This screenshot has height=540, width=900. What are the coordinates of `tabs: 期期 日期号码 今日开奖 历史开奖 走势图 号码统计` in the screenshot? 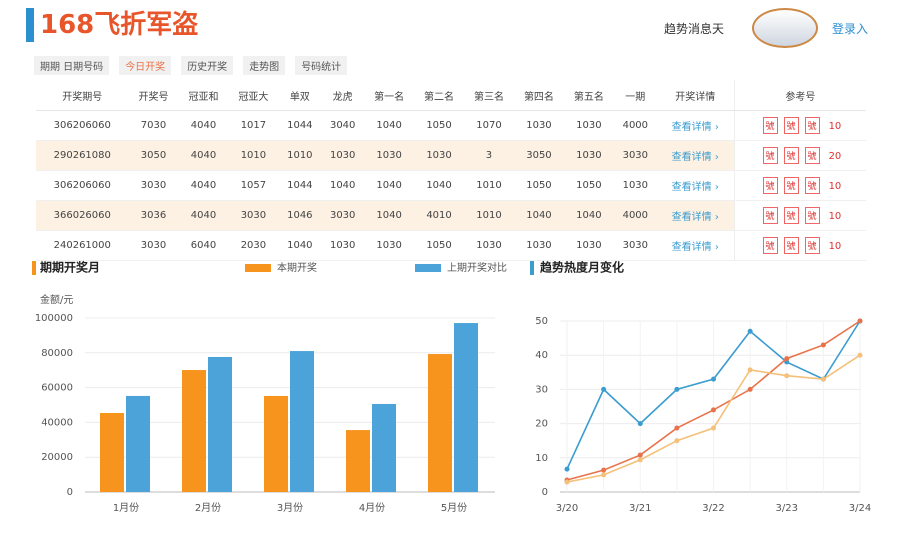 It's located at (191, 65).